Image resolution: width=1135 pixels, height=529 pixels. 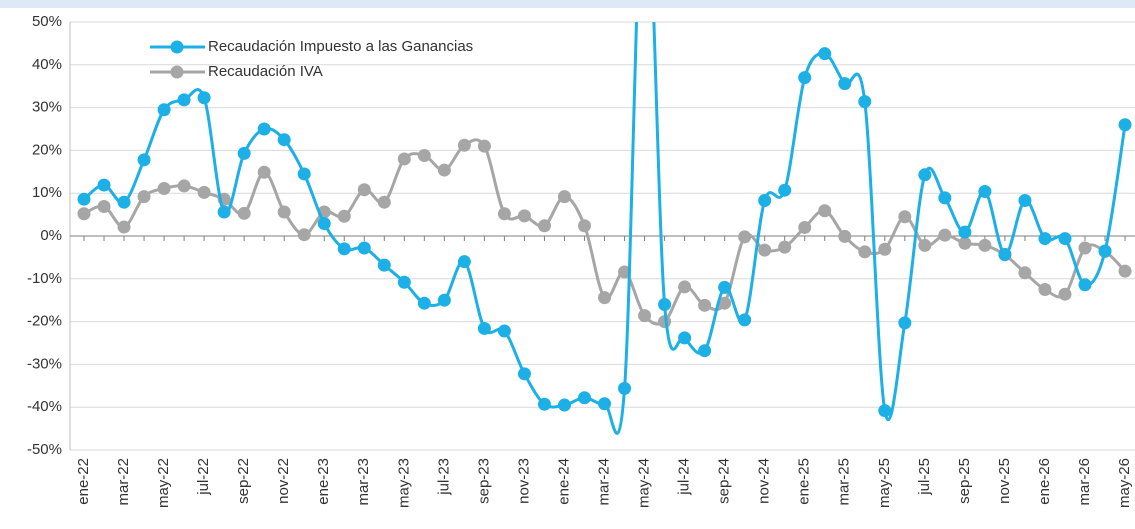 What do you see at coordinates (47, 64) in the screenshot?
I see `y-tick-label: 40%` at bounding box center [47, 64].